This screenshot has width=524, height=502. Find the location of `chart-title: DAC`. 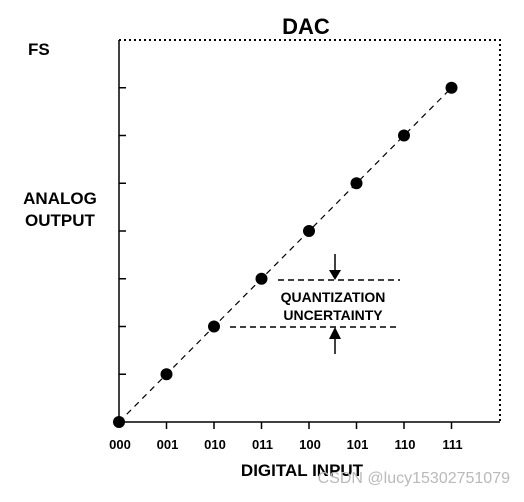

chart-title: DAC is located at coordinates (306, 26).